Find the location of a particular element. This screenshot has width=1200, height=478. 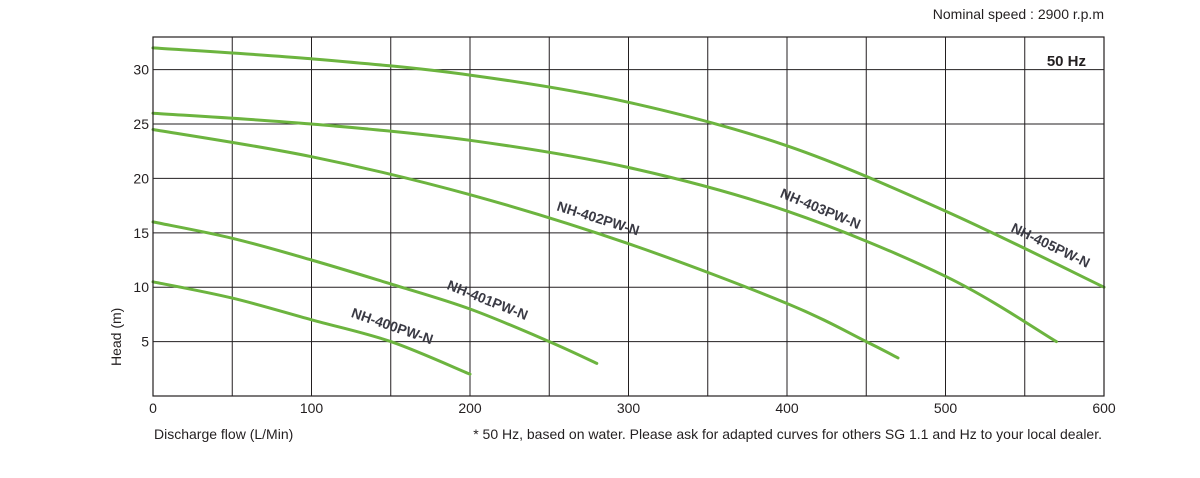

y-tick-label: 25 is located at coordinates (141, 124).